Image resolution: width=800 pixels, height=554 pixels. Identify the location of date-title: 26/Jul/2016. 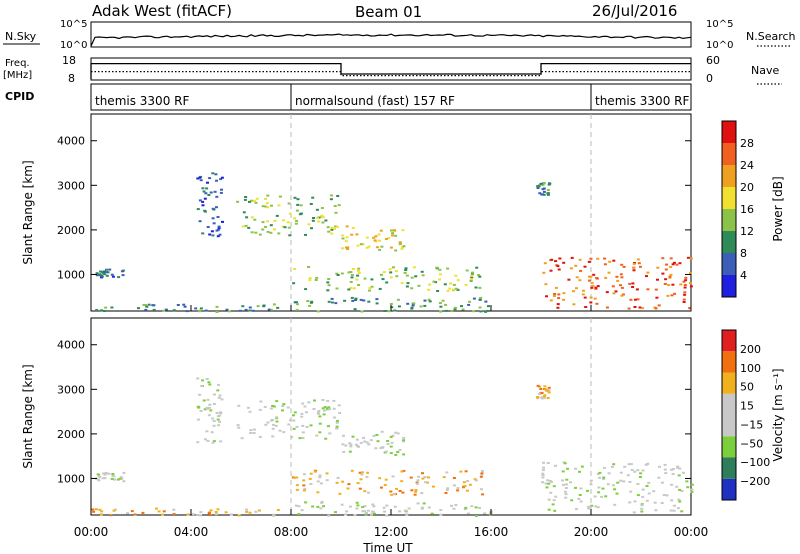
(634, 11).